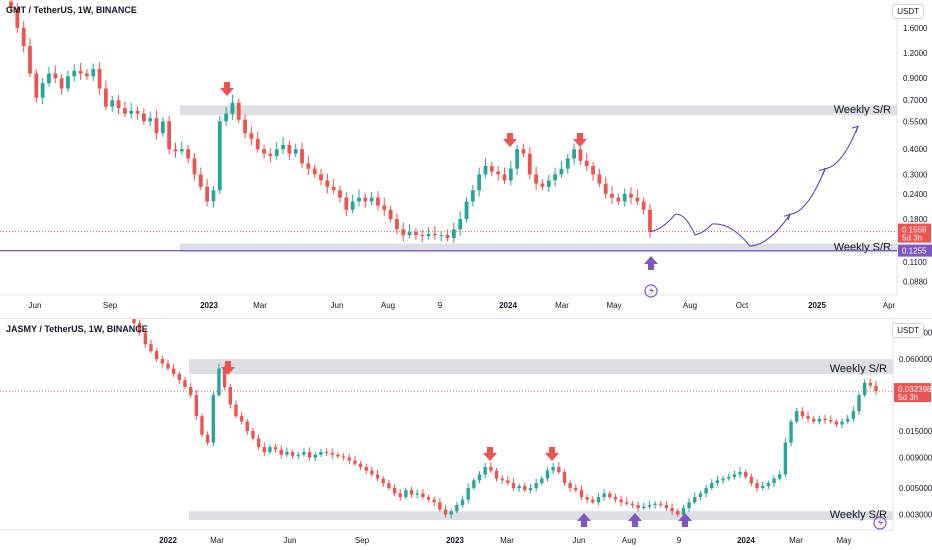 The width and height of the screenshot is (932, 550). Describe the element at coordinates (466, 318) in the screenshot. I see `pane-divider` at that location.